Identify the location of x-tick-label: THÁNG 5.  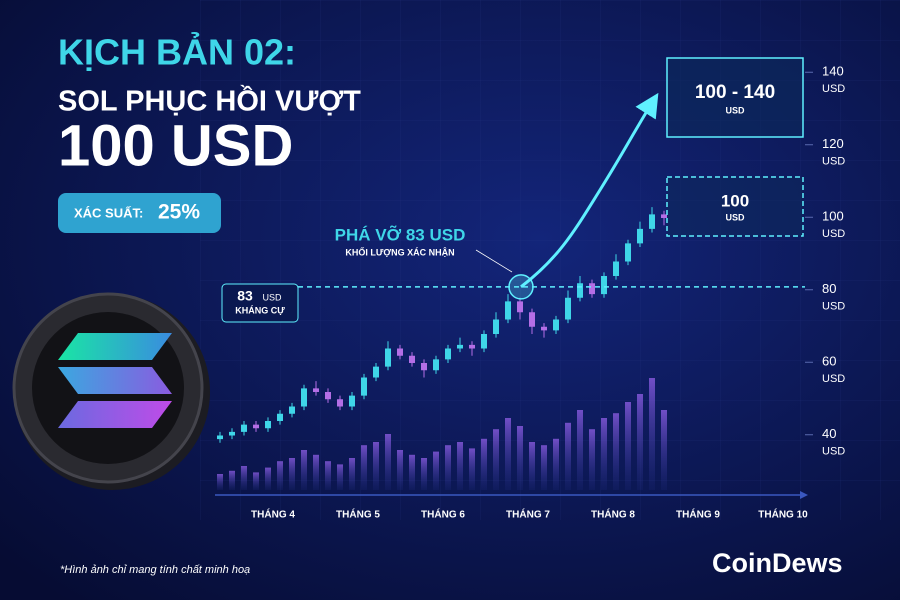
(358, 514).